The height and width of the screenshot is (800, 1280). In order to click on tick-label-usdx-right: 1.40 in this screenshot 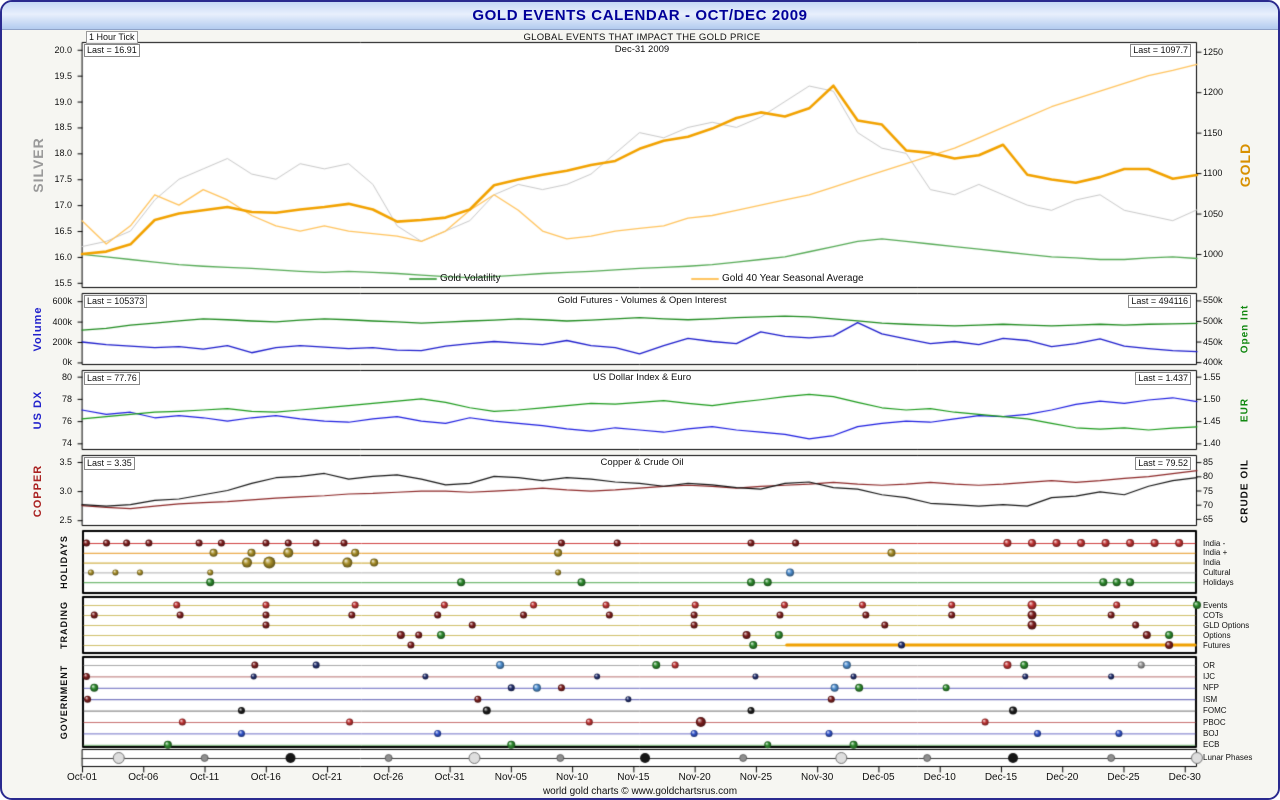, I will do `click(1212, 443)`.